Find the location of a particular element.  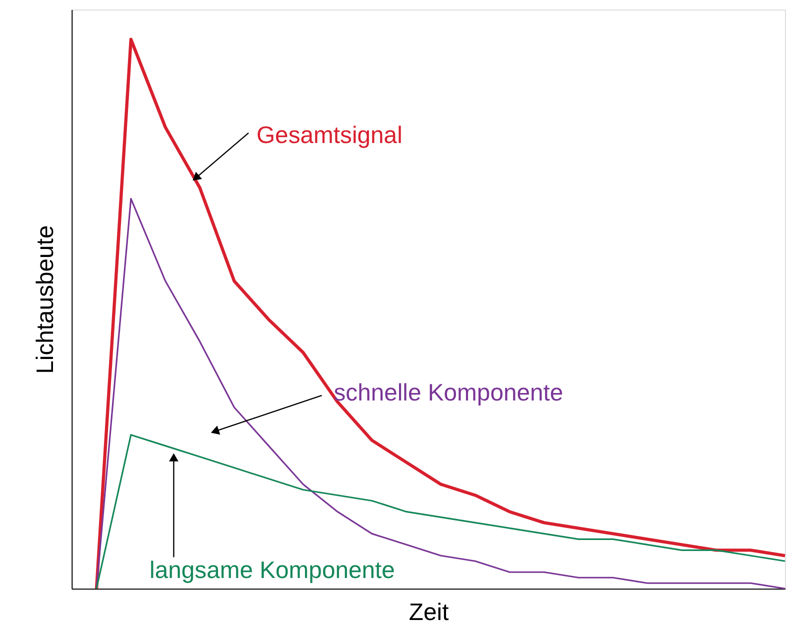

series-label: langsame Komponente is located at coordinates (272, 570).